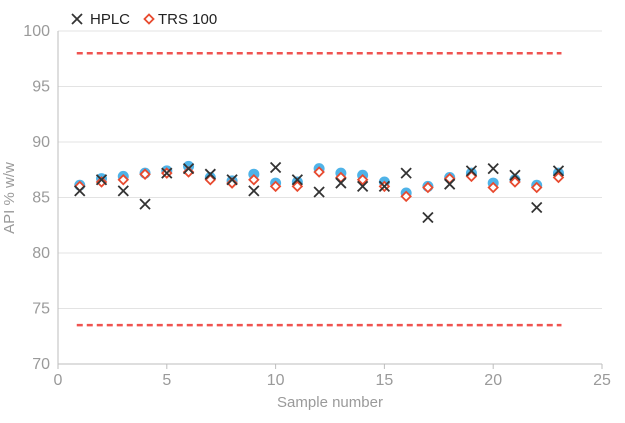  Describe the element at coordinates (41, 87) in the screenshot. I see `y-tick-label-95: 95` at that location.